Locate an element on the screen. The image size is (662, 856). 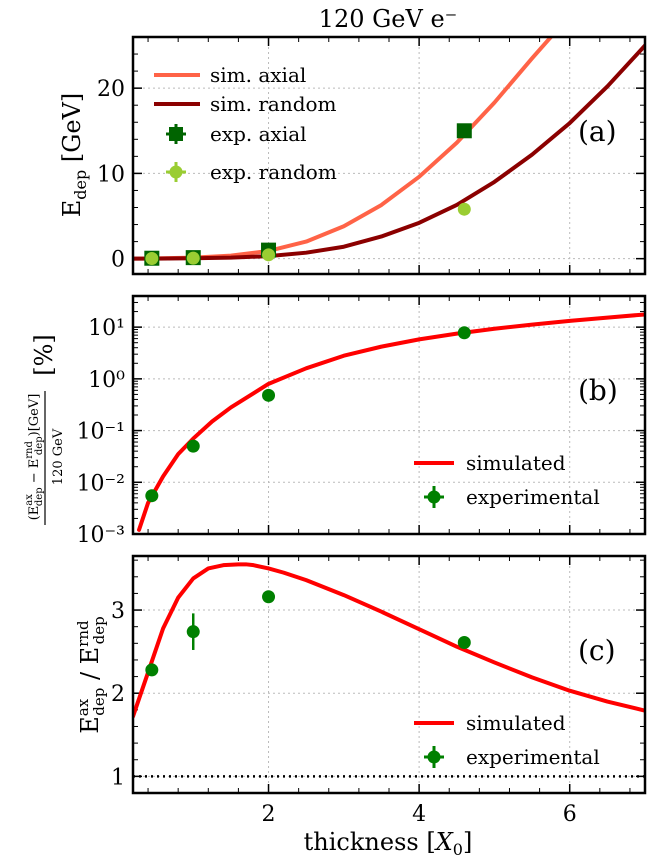
legend-label-experimental-c: experimental is located at coordinates (533, 757).